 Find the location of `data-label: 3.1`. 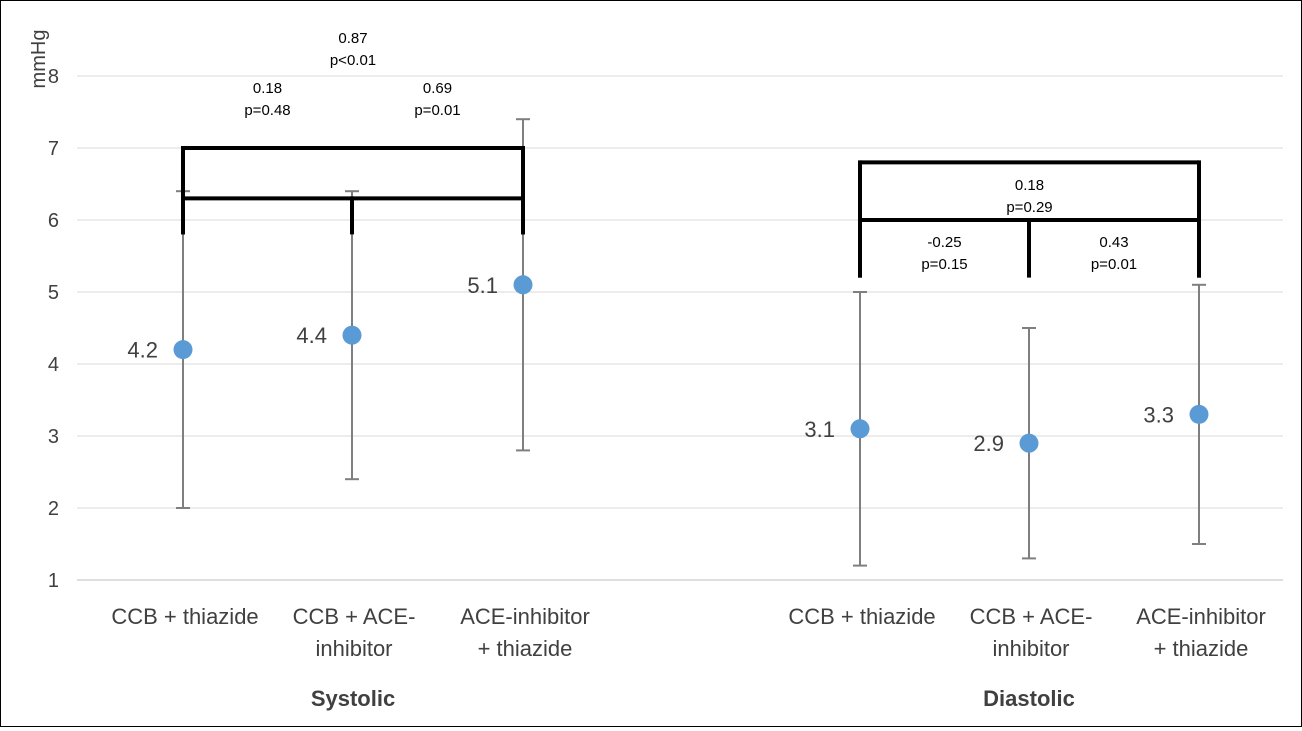

data-label: 3.1 is located at coordinates (819, 429).